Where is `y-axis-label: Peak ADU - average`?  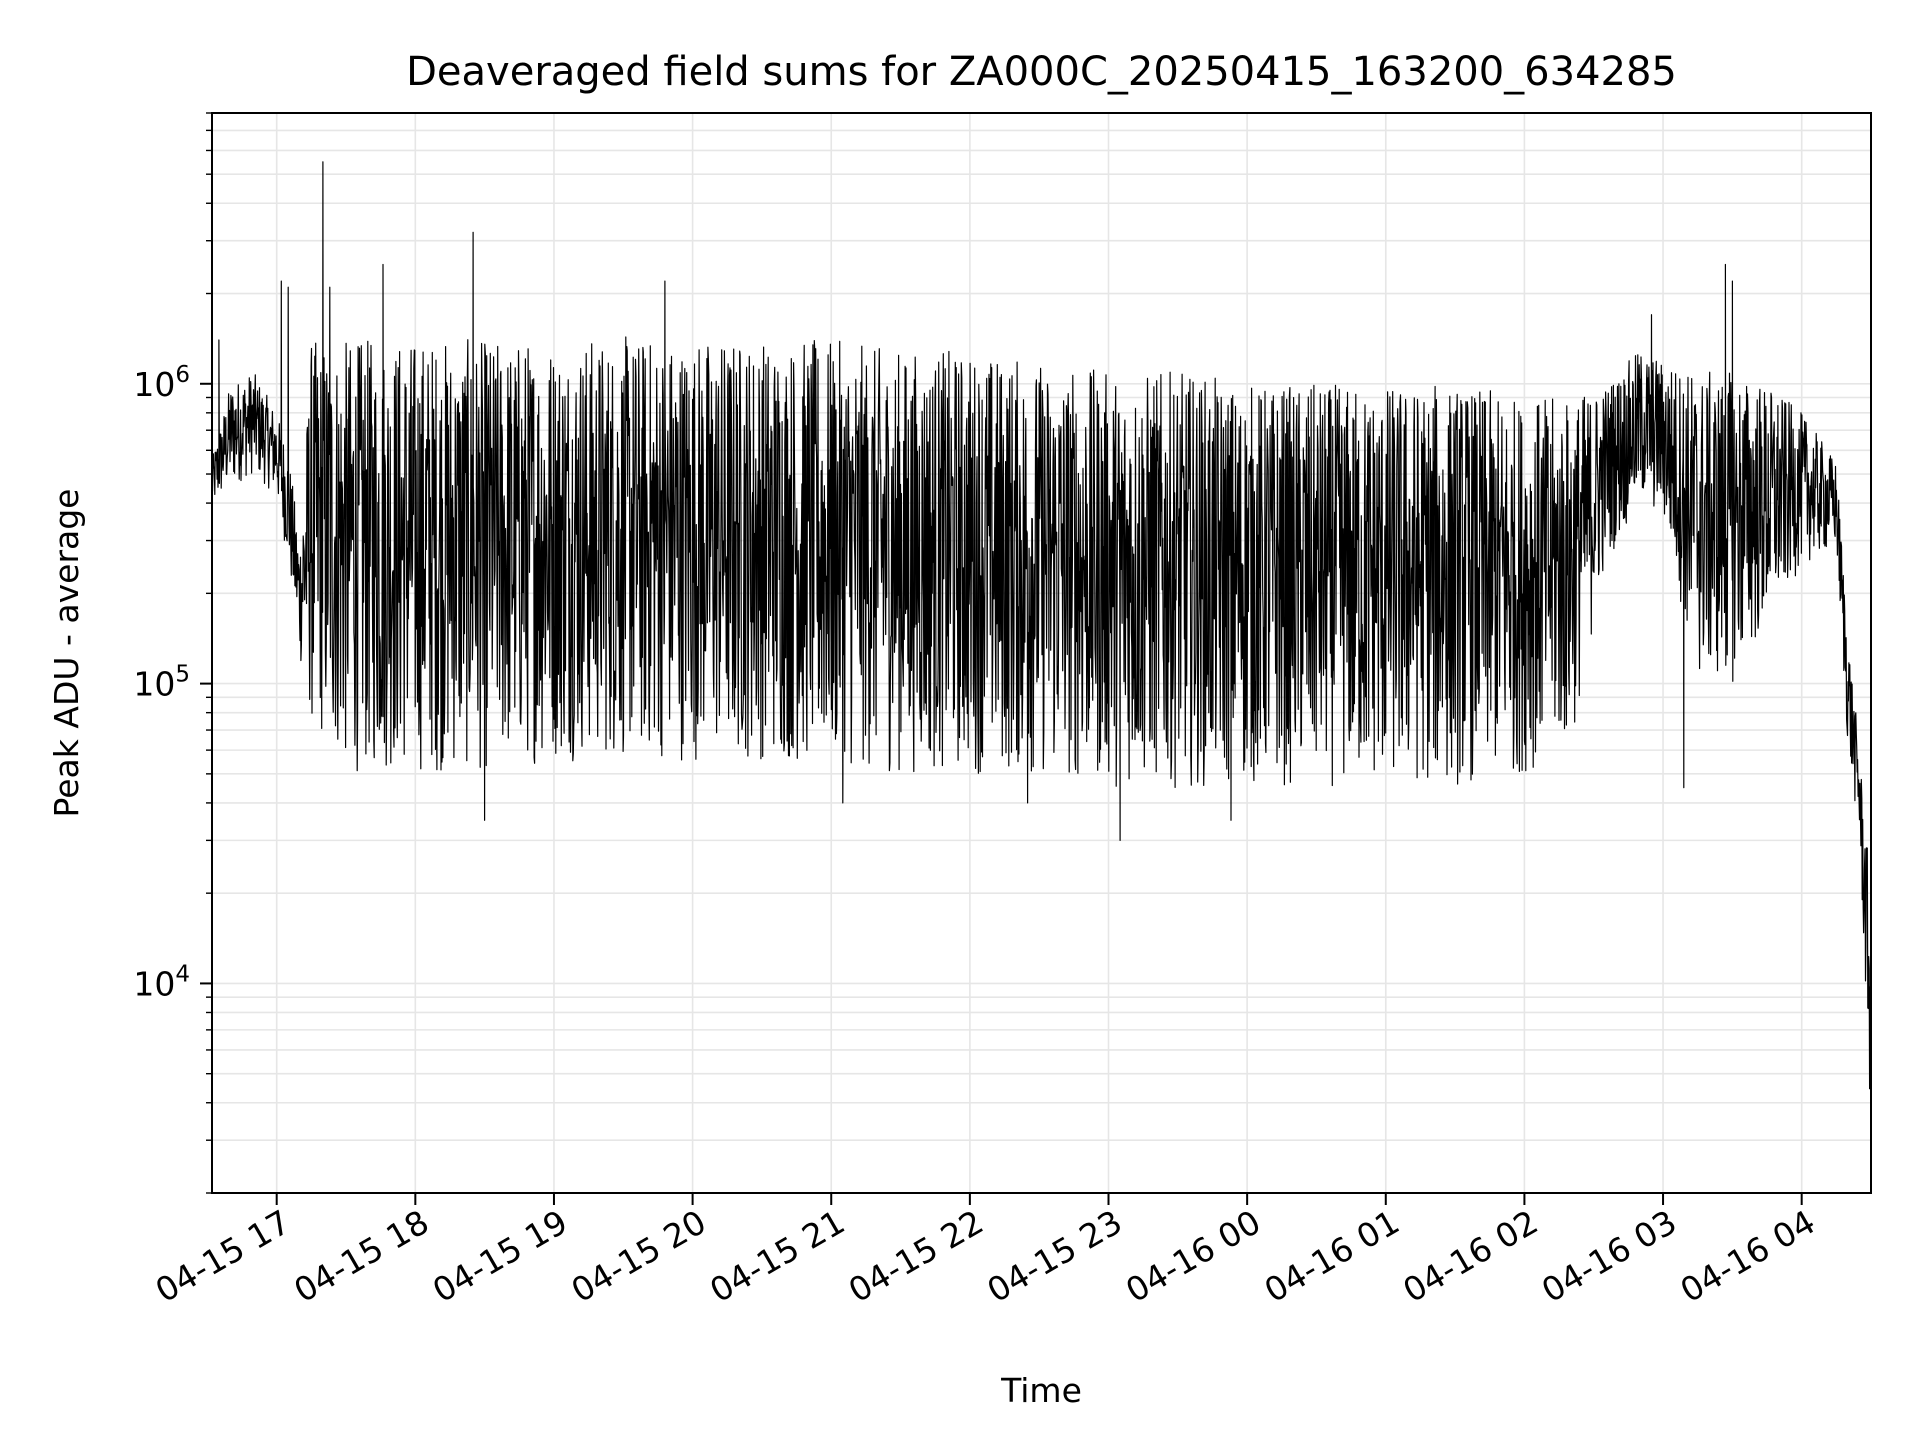 y-axis-label: Peak ADU - average is located at coordinates (66, 653).